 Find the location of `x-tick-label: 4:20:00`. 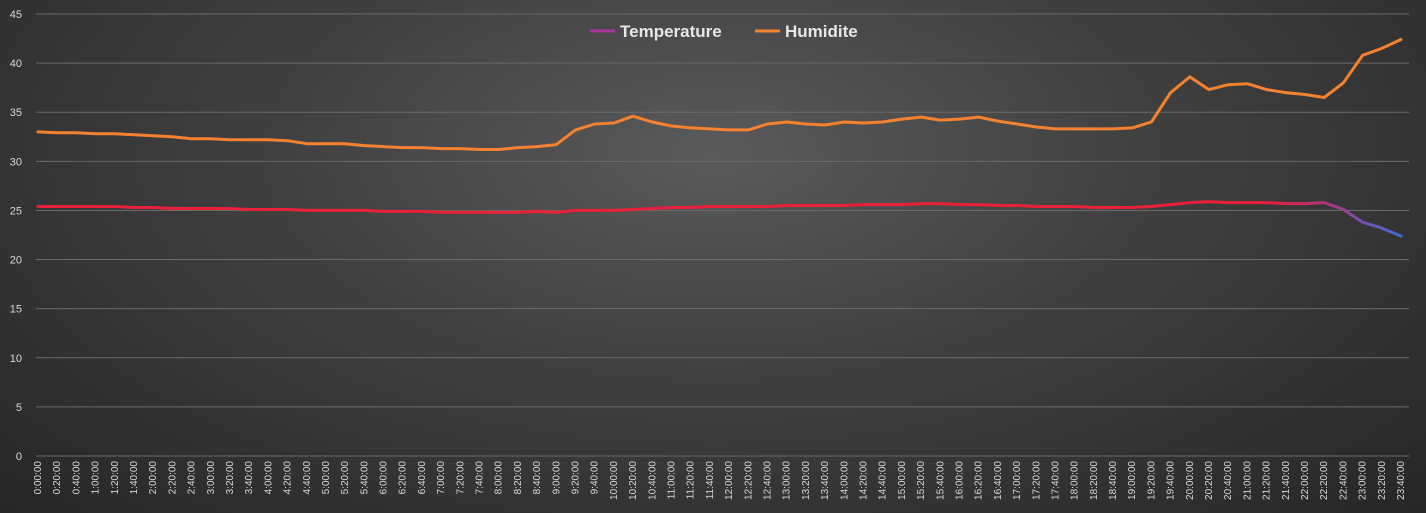

x-tick-label: 4:20:00 is located at coordinates (288, 478).